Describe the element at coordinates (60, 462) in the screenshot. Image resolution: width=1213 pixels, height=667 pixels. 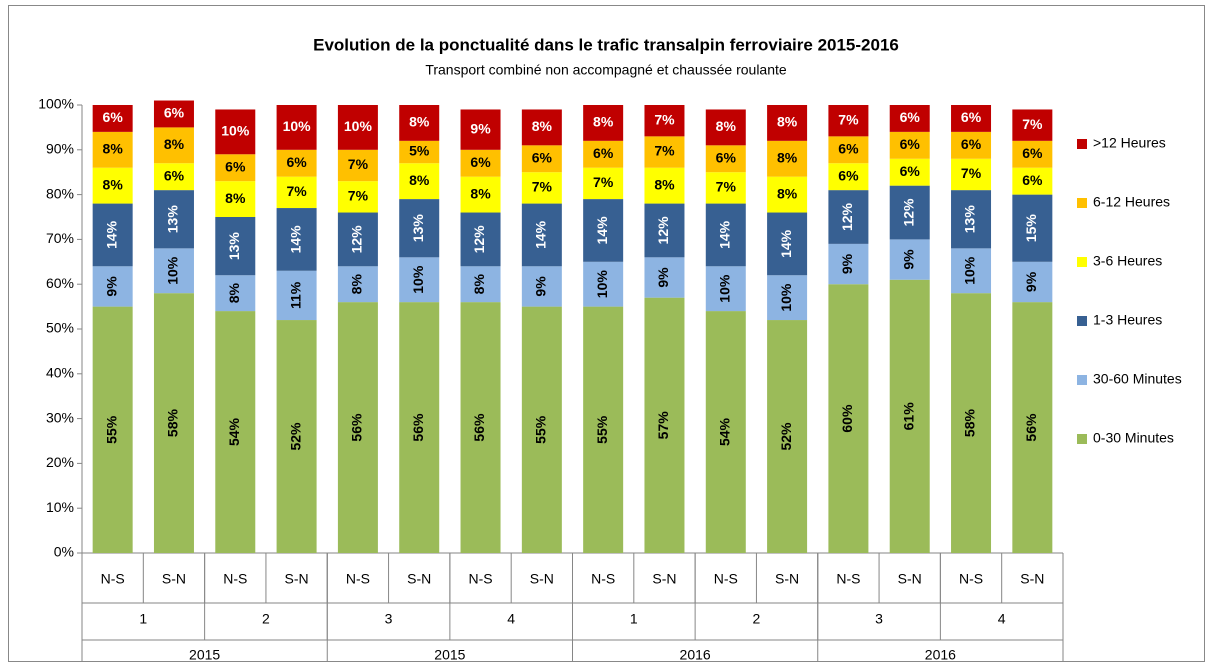
I see `y-tick-label: 20%` at that location.